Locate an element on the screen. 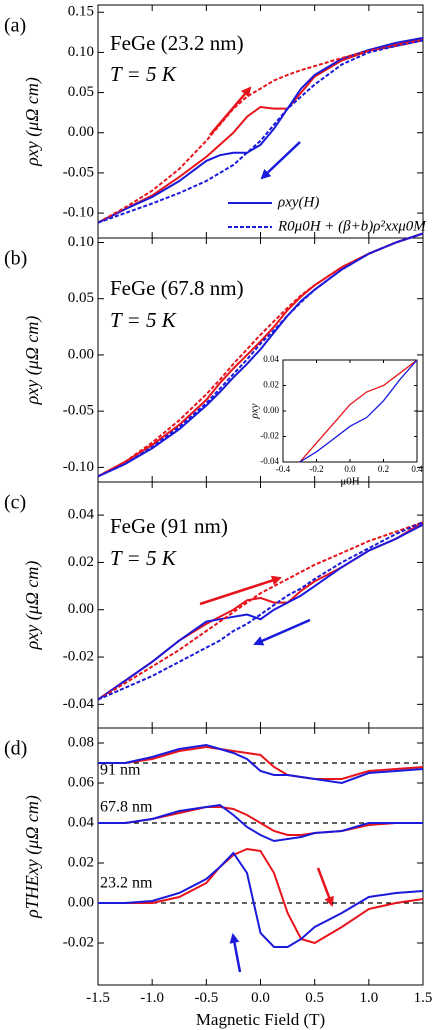  x-tick-label: -0.5 is located at coordinates (206, 998).